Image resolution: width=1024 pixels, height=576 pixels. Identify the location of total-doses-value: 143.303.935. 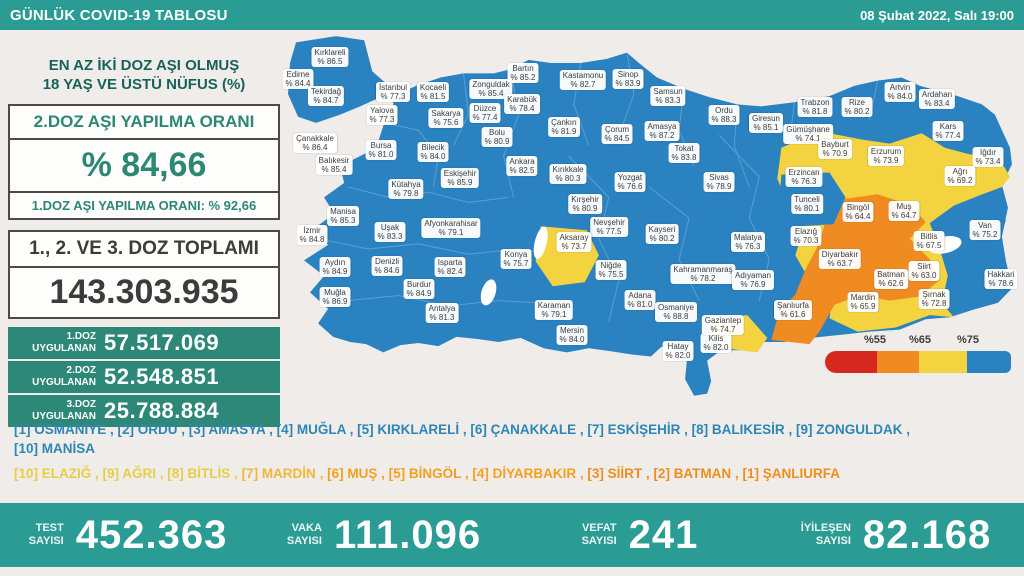
(144, 292).